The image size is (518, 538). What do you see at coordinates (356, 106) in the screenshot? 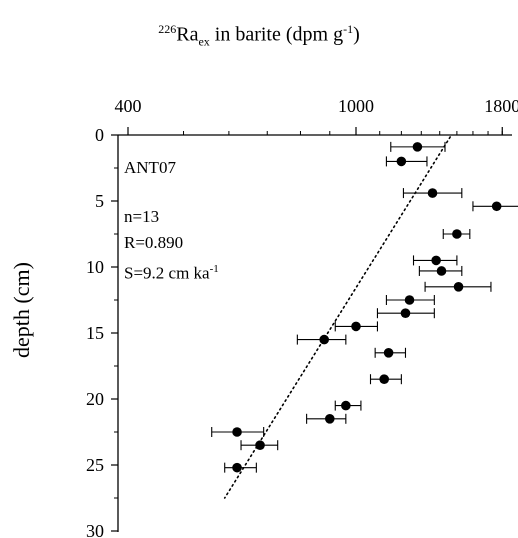
I see `x-tick-label: 1000` at bounding box center [356, 106].